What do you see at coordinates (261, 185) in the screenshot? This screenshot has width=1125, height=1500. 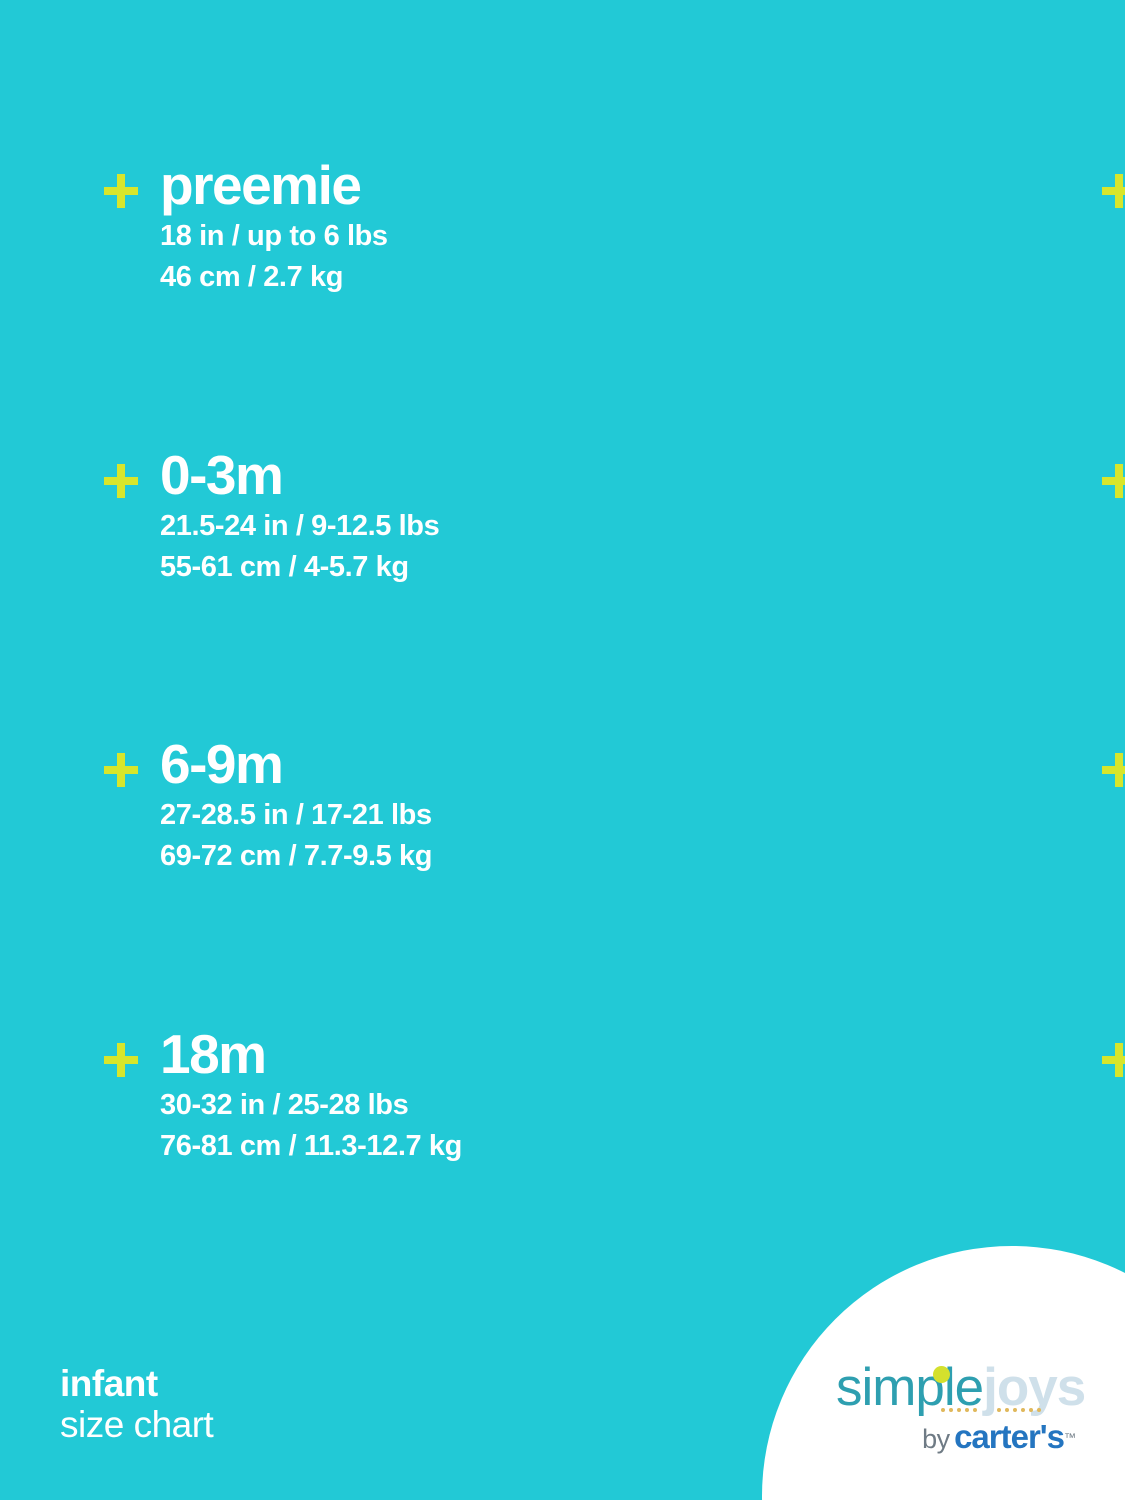 I see `size-label: preemie` at bounding box center [261, 185].